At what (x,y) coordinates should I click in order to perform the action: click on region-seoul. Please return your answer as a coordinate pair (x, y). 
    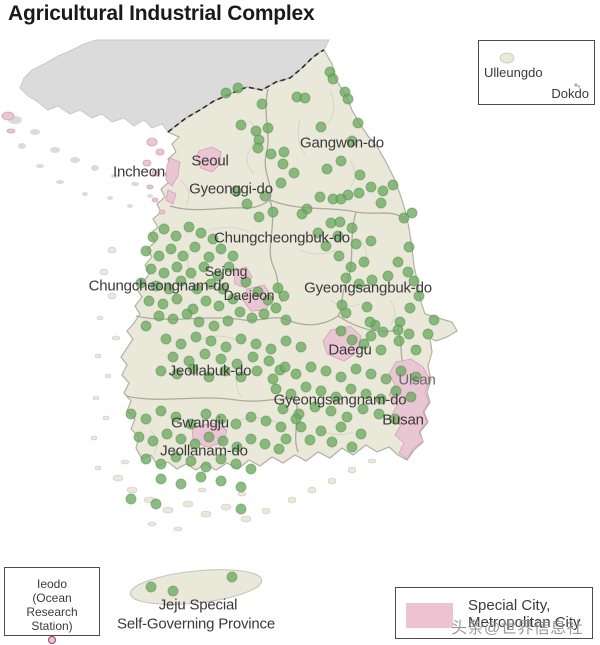
    Looking at the image, I should click on (208, 159).